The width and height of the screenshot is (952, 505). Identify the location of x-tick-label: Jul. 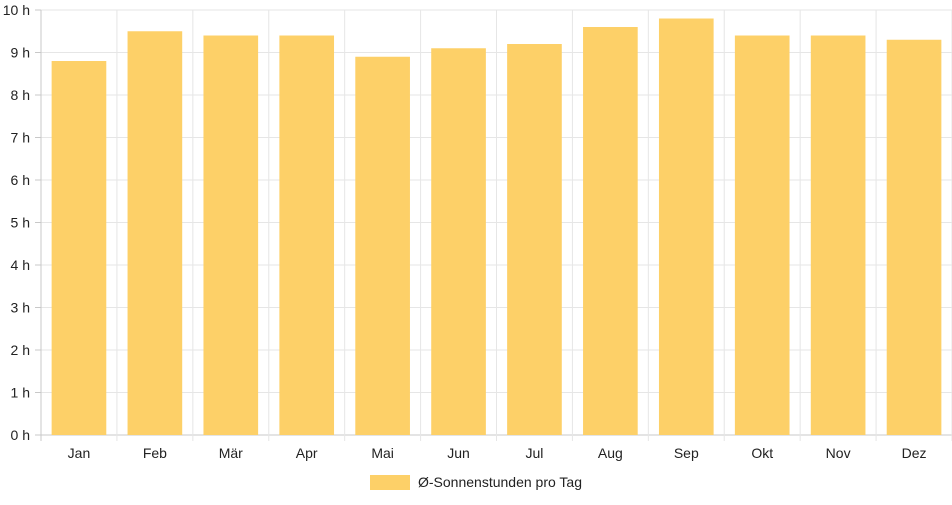
(535, 453).